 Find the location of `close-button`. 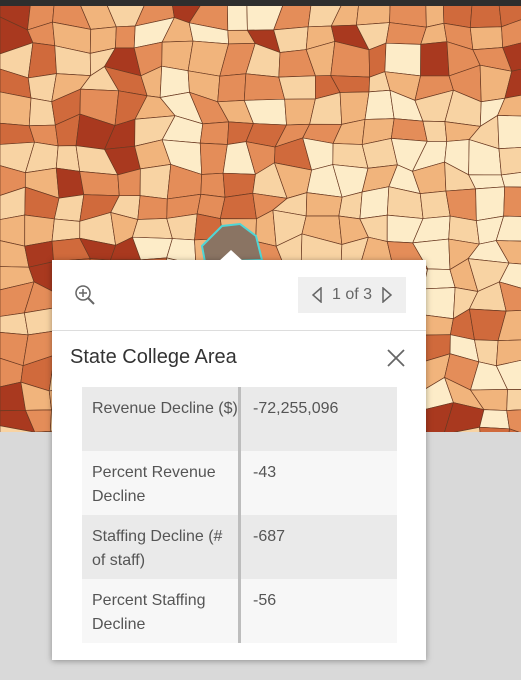

close-button is located at coordinates (396, 358).